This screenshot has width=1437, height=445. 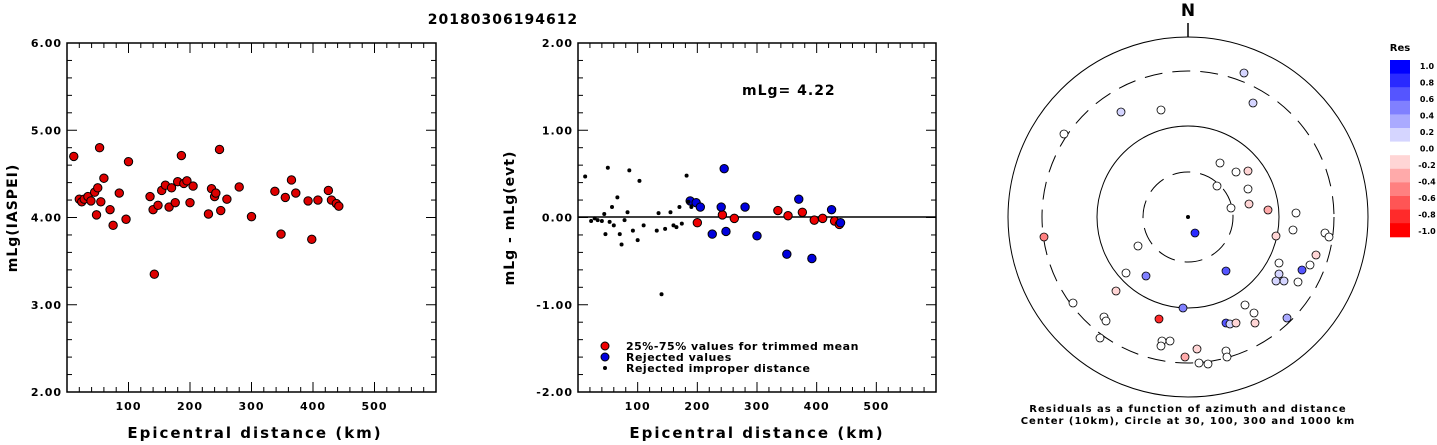 I want to click on north-label: N, so click(x=1188, y=11).